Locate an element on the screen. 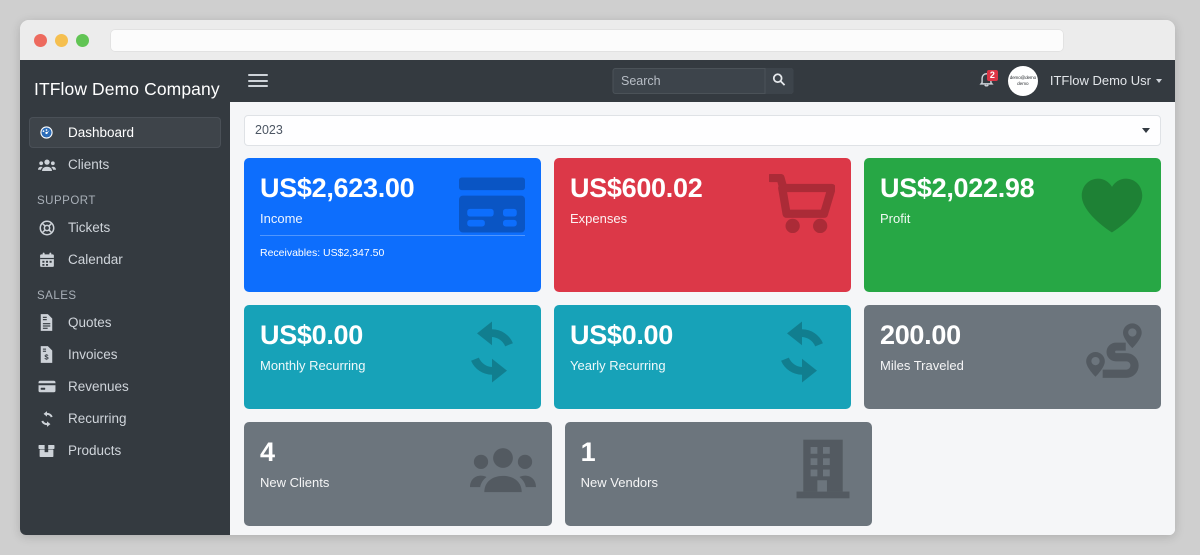 The height and width of the screenshot is (555, 1200). year-select: 2023 is located at coordinates (702, 130).